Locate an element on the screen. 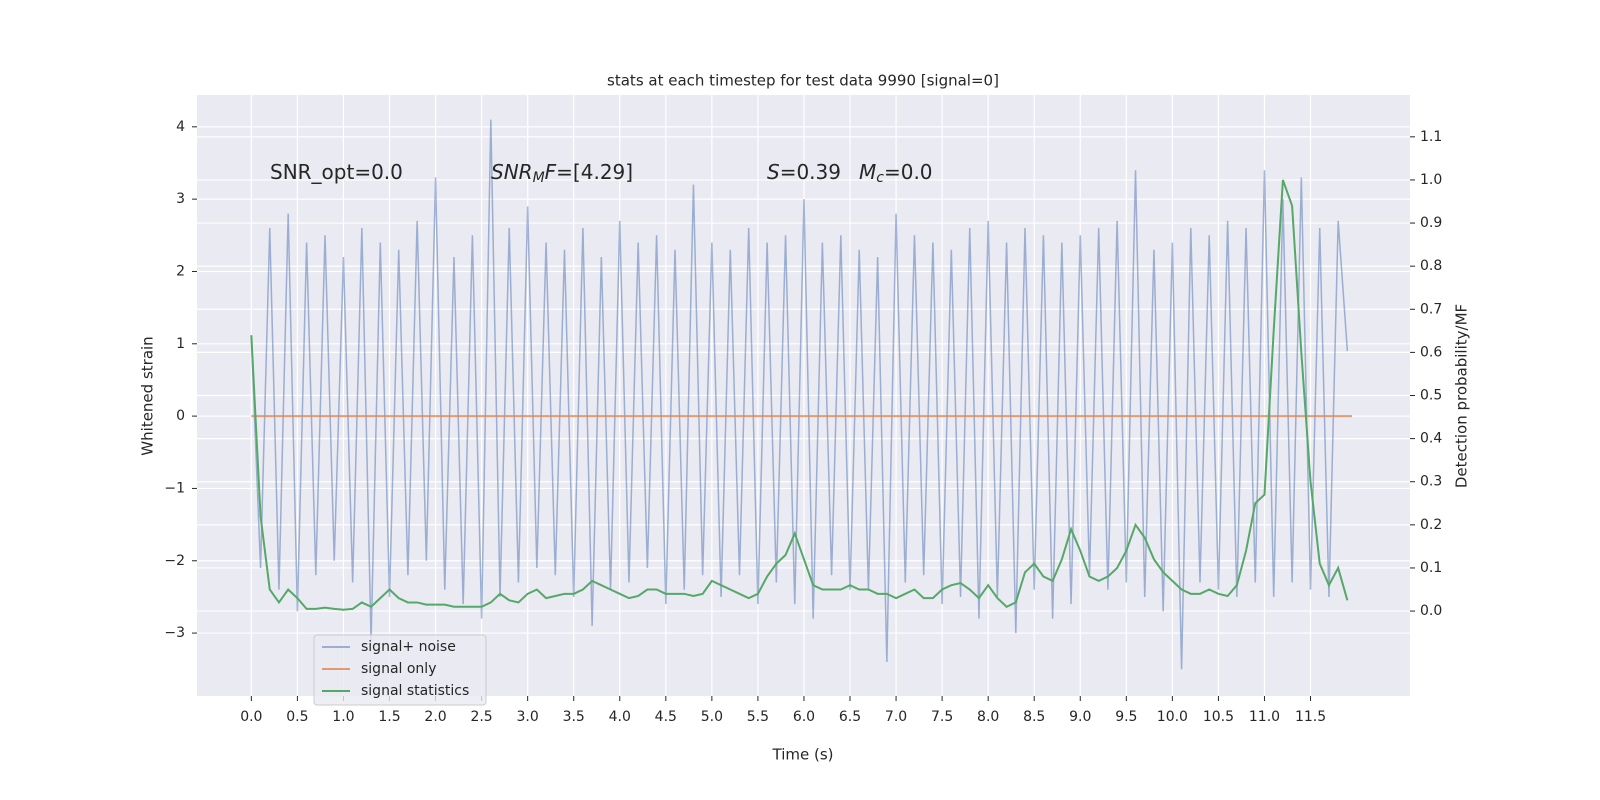 Image resolution: width=1600 pixels, height=800 pixels. annotation: S=0.39 is located at coordinates (804, 172).